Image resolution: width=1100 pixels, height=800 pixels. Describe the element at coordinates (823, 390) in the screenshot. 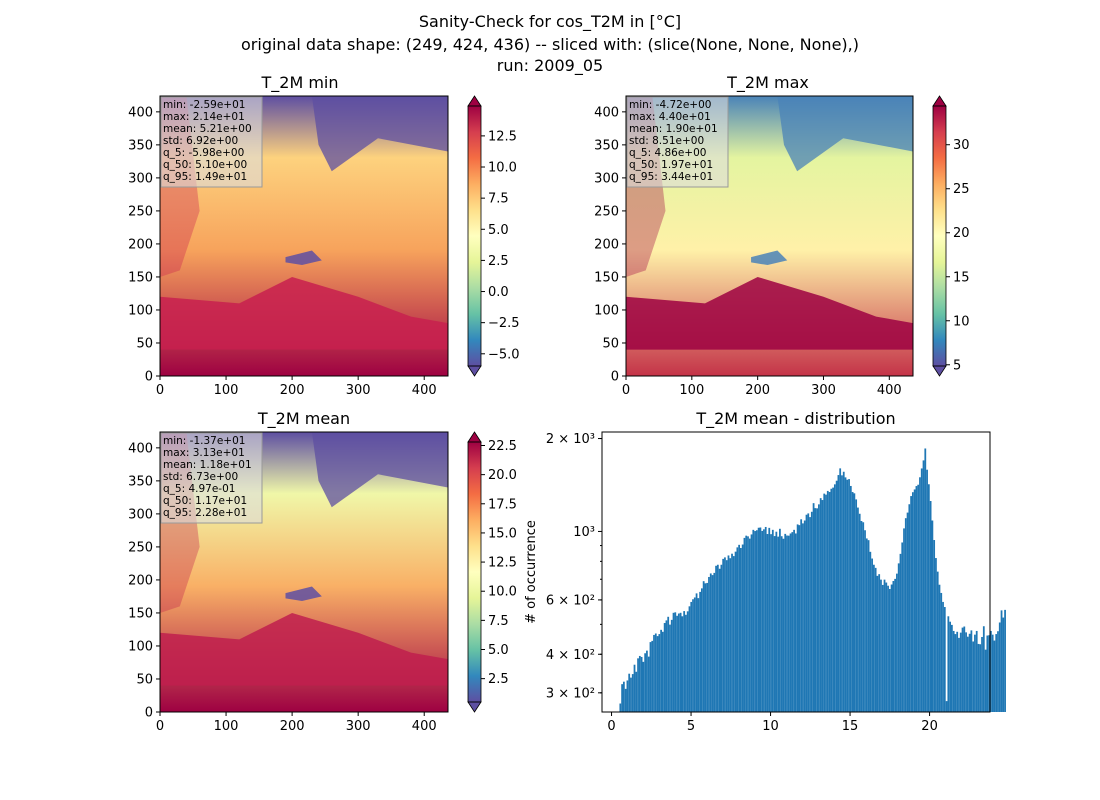

I see `x-tick-label: 300` at that location.